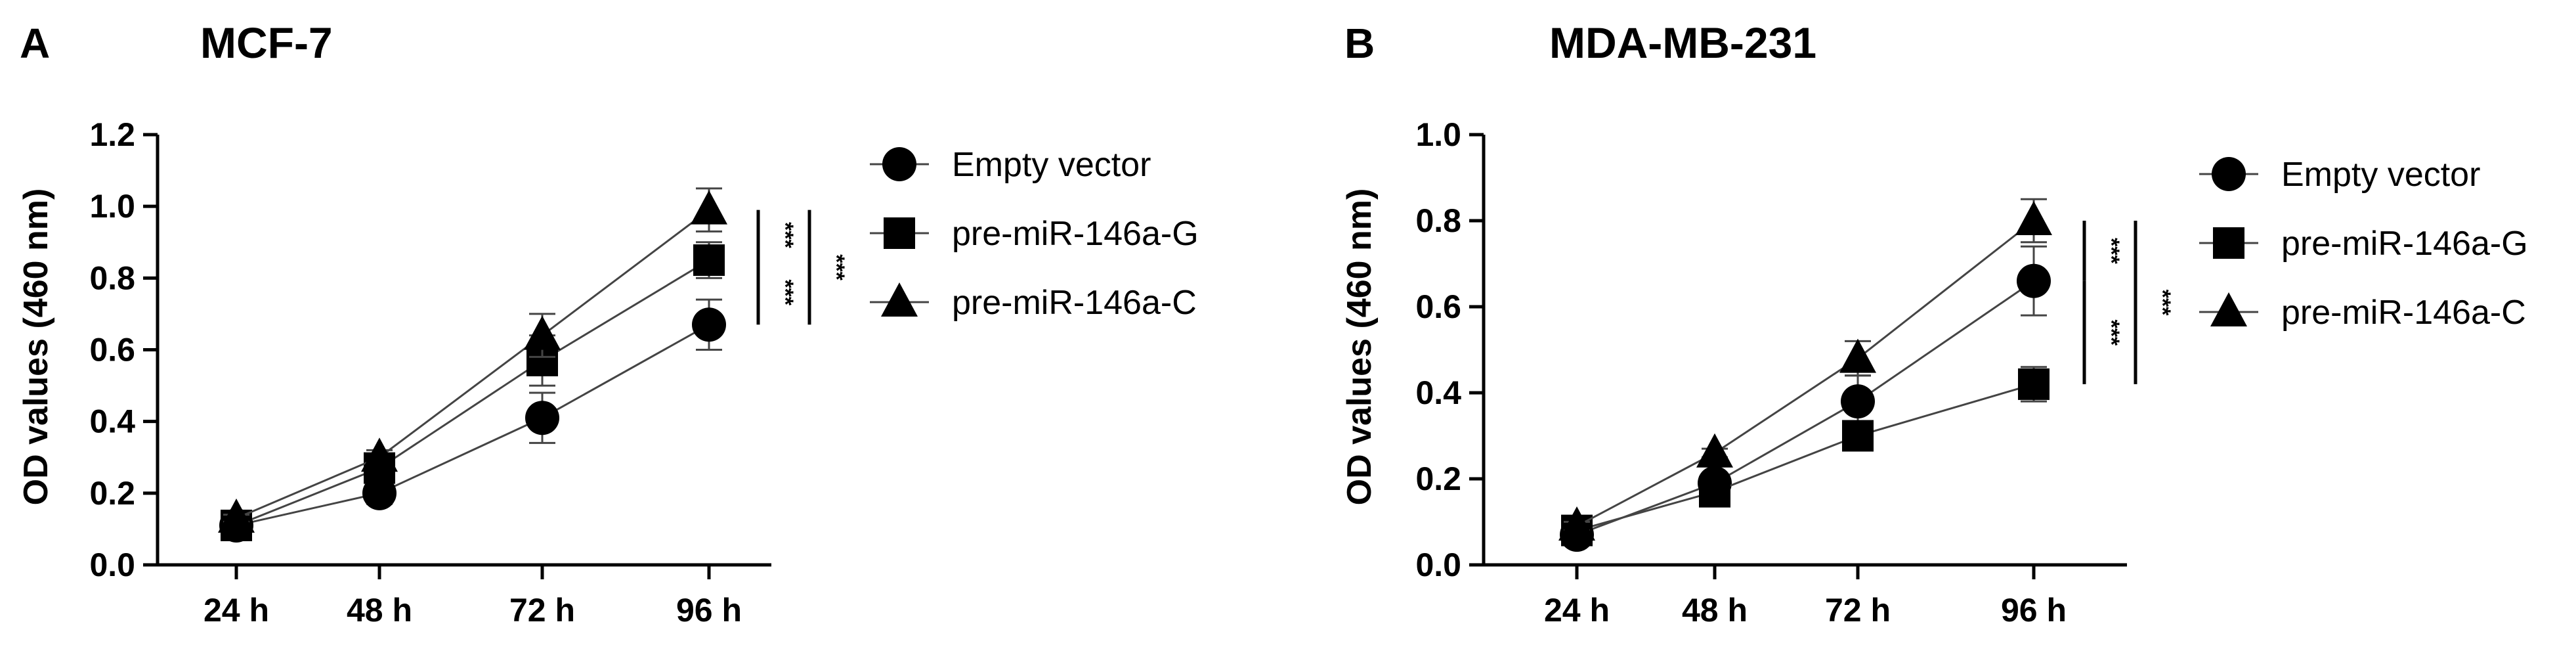 The width and height of the screenshot is (2576, 645). What do you see at coordinates (266, 42) in the screenshot?
I see `chart-title: MCF-7` at bounding box center [266, 42].